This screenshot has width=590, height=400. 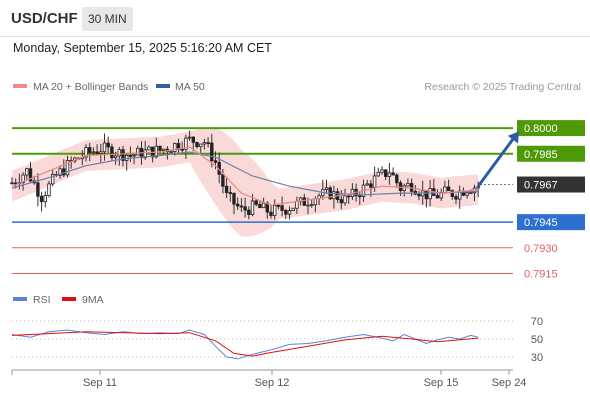 I want to click on x-tick-label: Sep 12, so click(x=272, y=383).